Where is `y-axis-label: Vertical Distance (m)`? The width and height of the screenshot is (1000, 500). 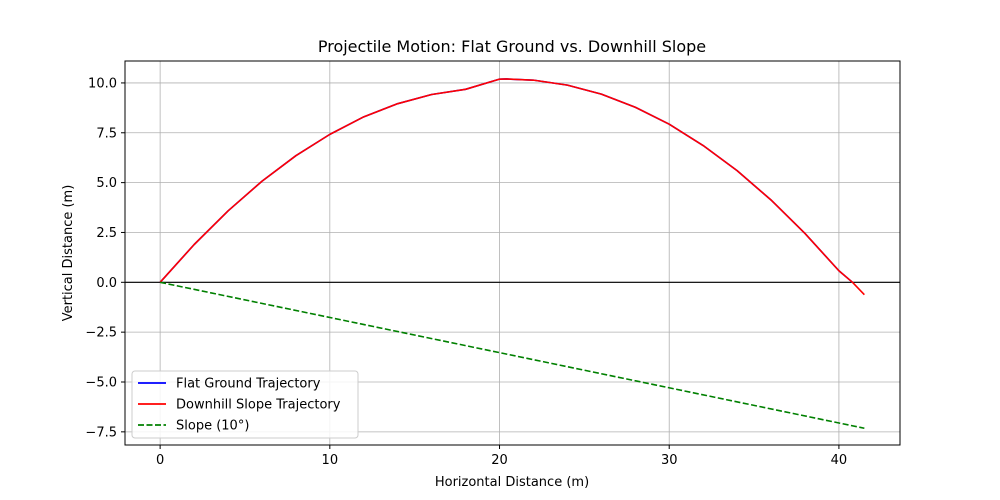 y-axis-label: Vertical Distance (m) is located at coordinates (68, 253).